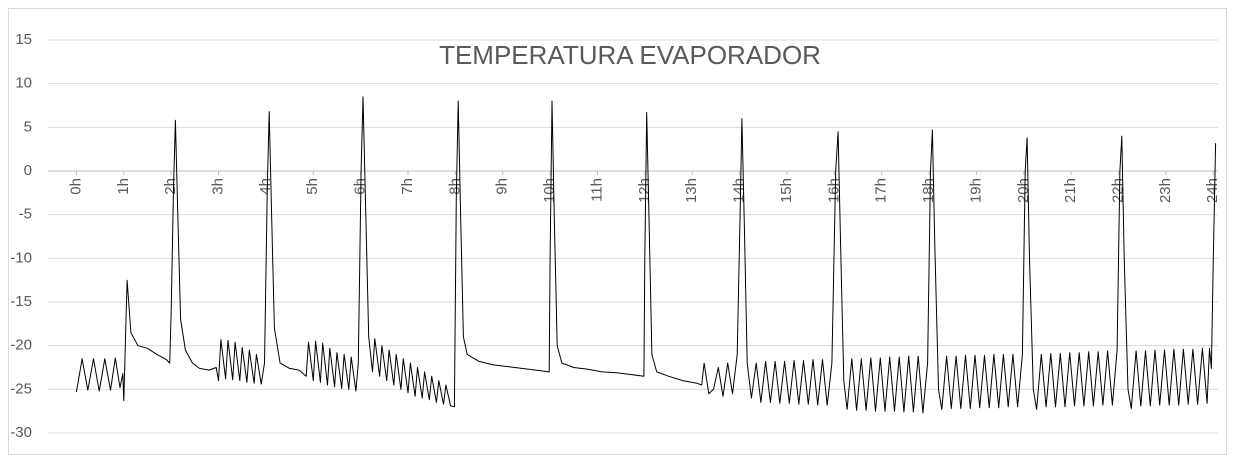  What do you see at coordinates (23, 39) in the screenshot?
I see `y-tick-label: 15` at bounding box center [23, 39].